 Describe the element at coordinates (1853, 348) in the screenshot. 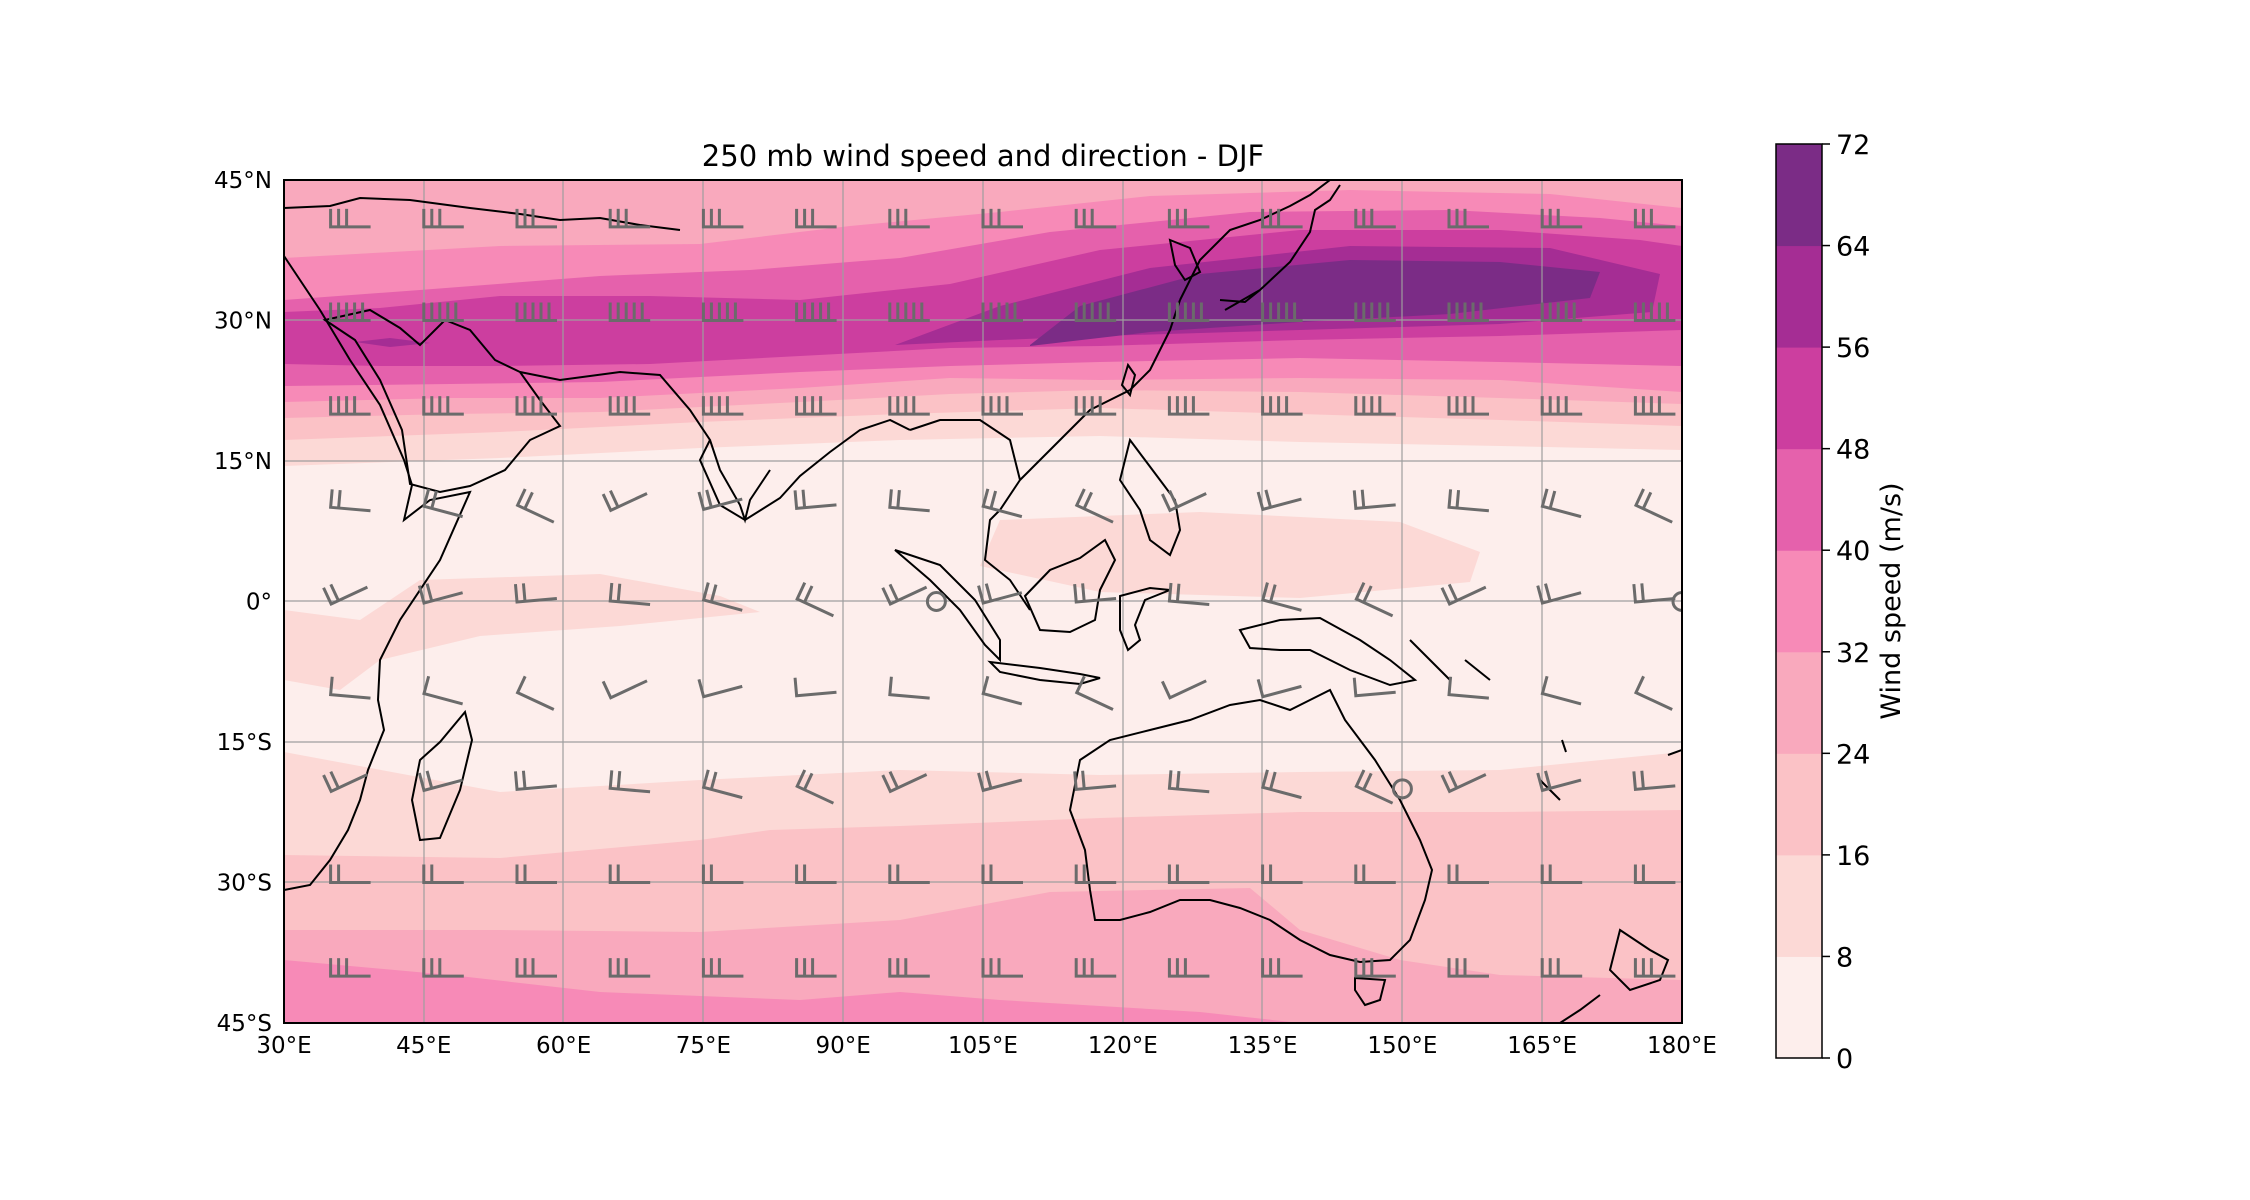

I see `colorbar-tick-label: 56` at that location.